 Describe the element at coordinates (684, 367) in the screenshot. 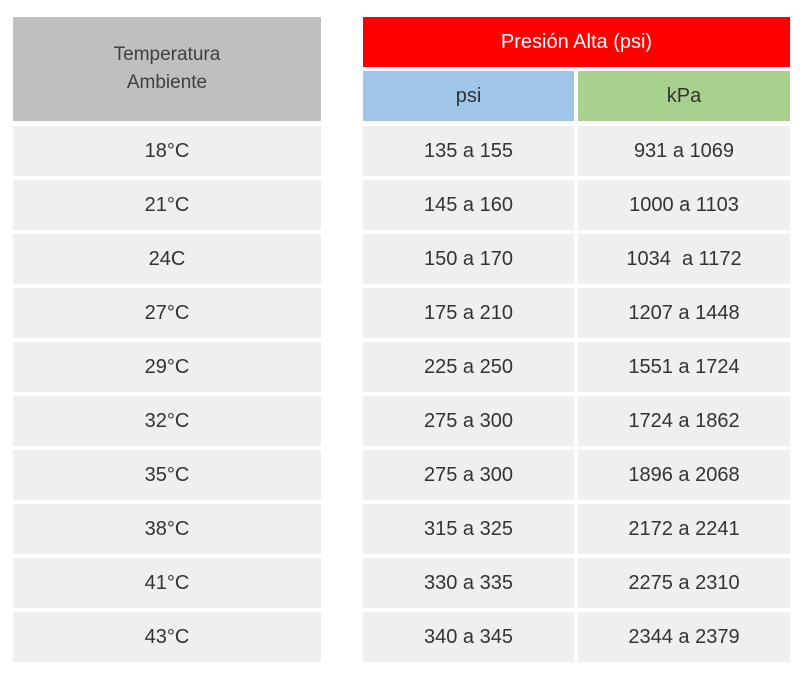

I see `kpa-cell: 1551 a 1724` at that location.